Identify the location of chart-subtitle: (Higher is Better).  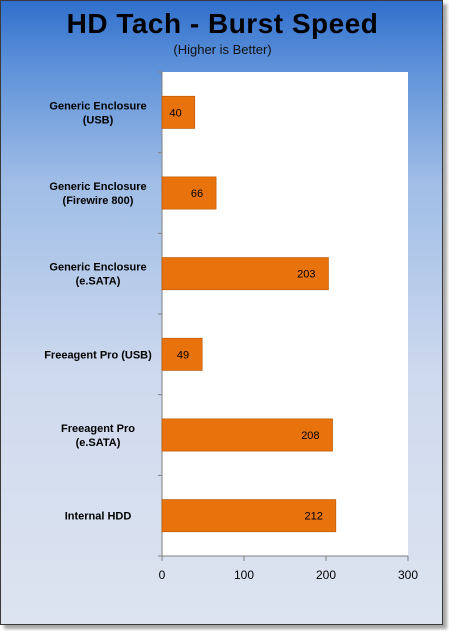
(222, 49).